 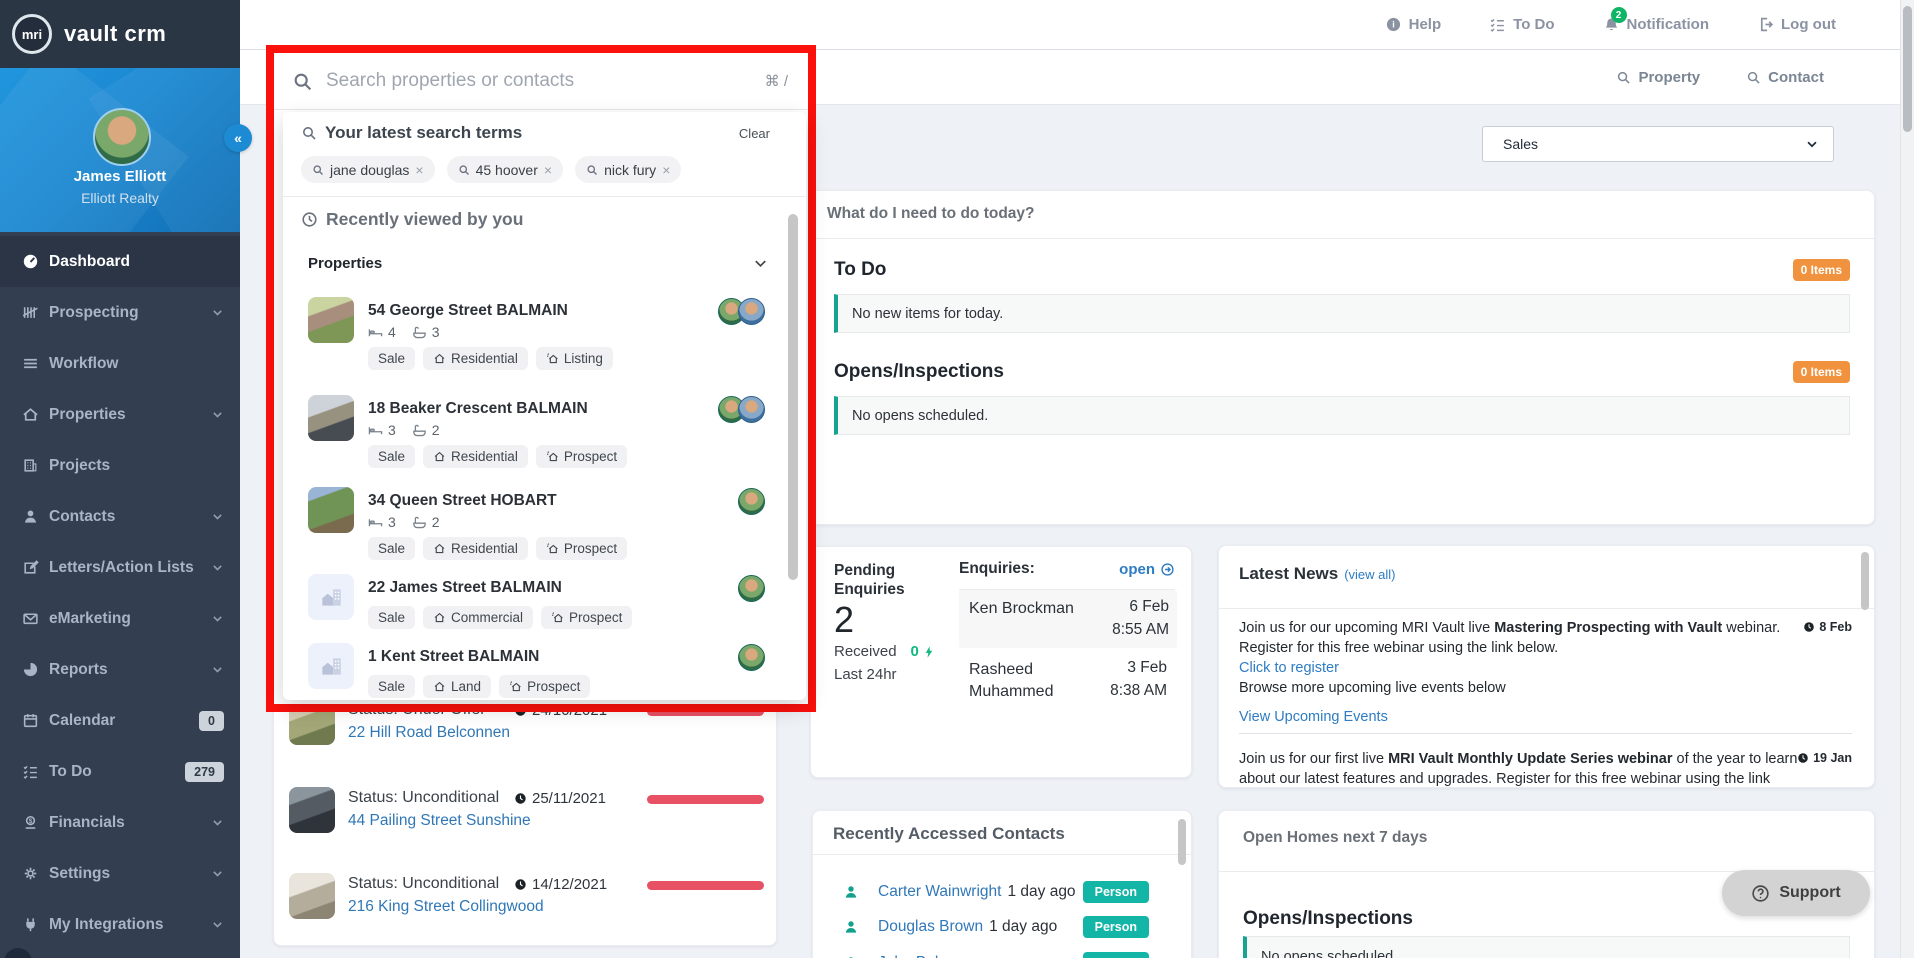 I want to click on support-button: Support, so click(x=1796, y=893).